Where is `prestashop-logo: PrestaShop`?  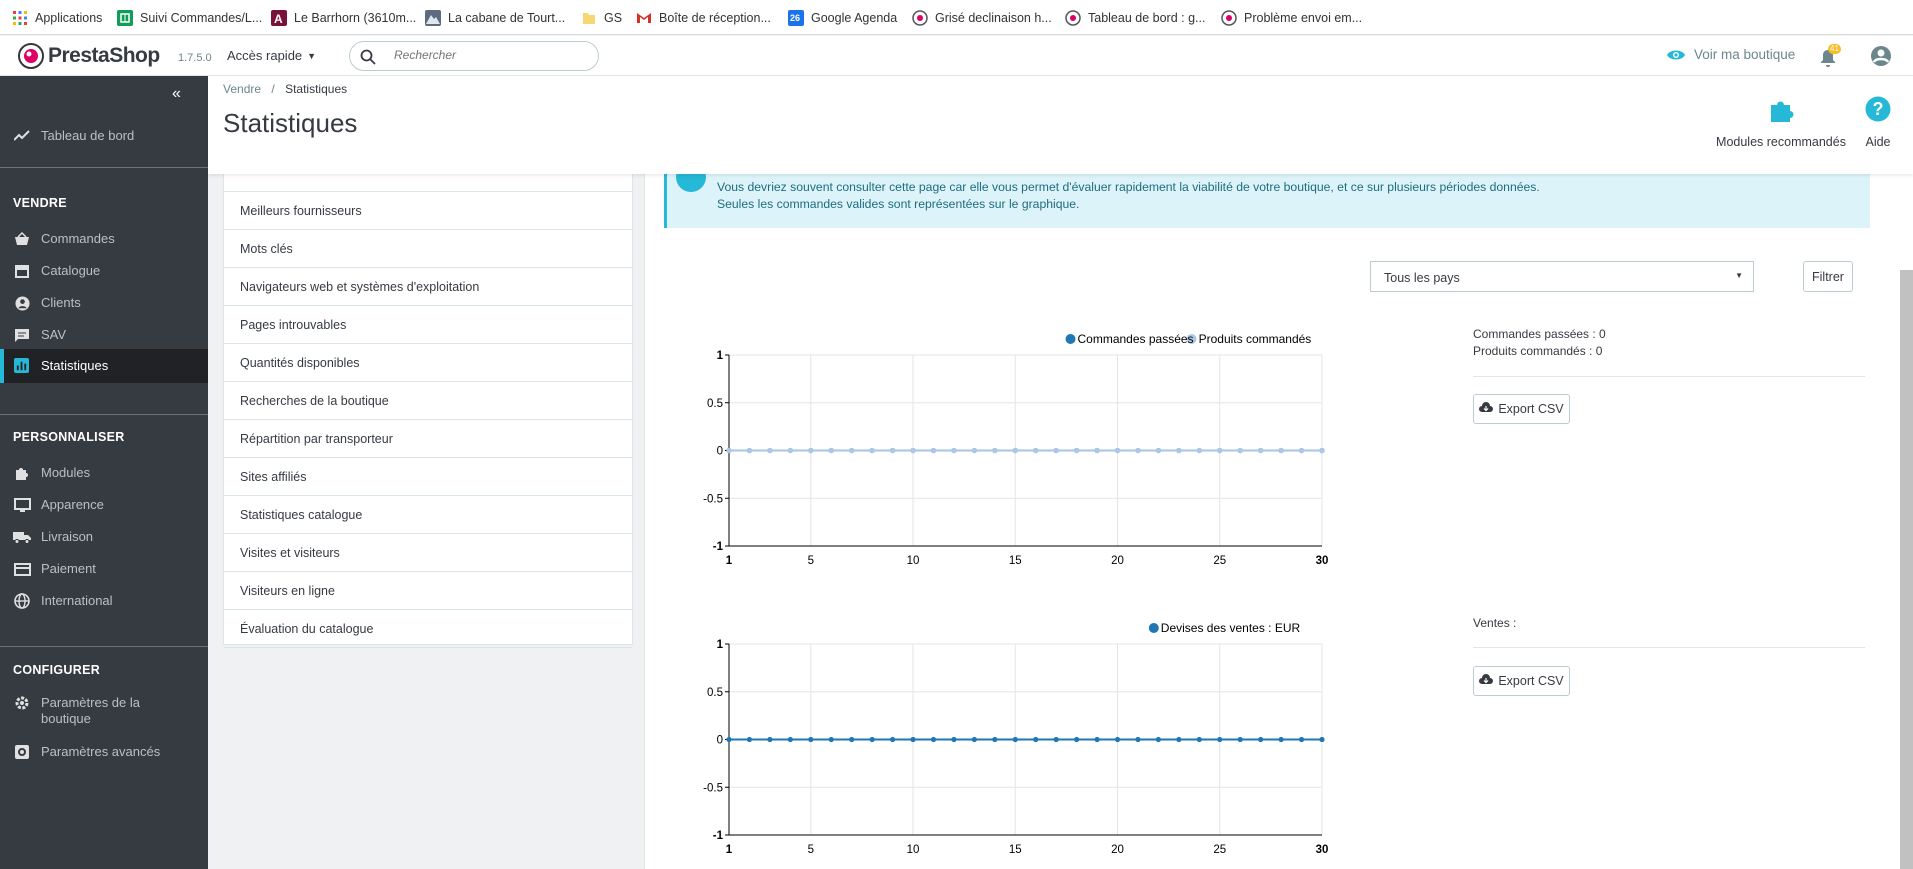
prestashop-logo: PrestaShop is located at coordinates (89, 56).